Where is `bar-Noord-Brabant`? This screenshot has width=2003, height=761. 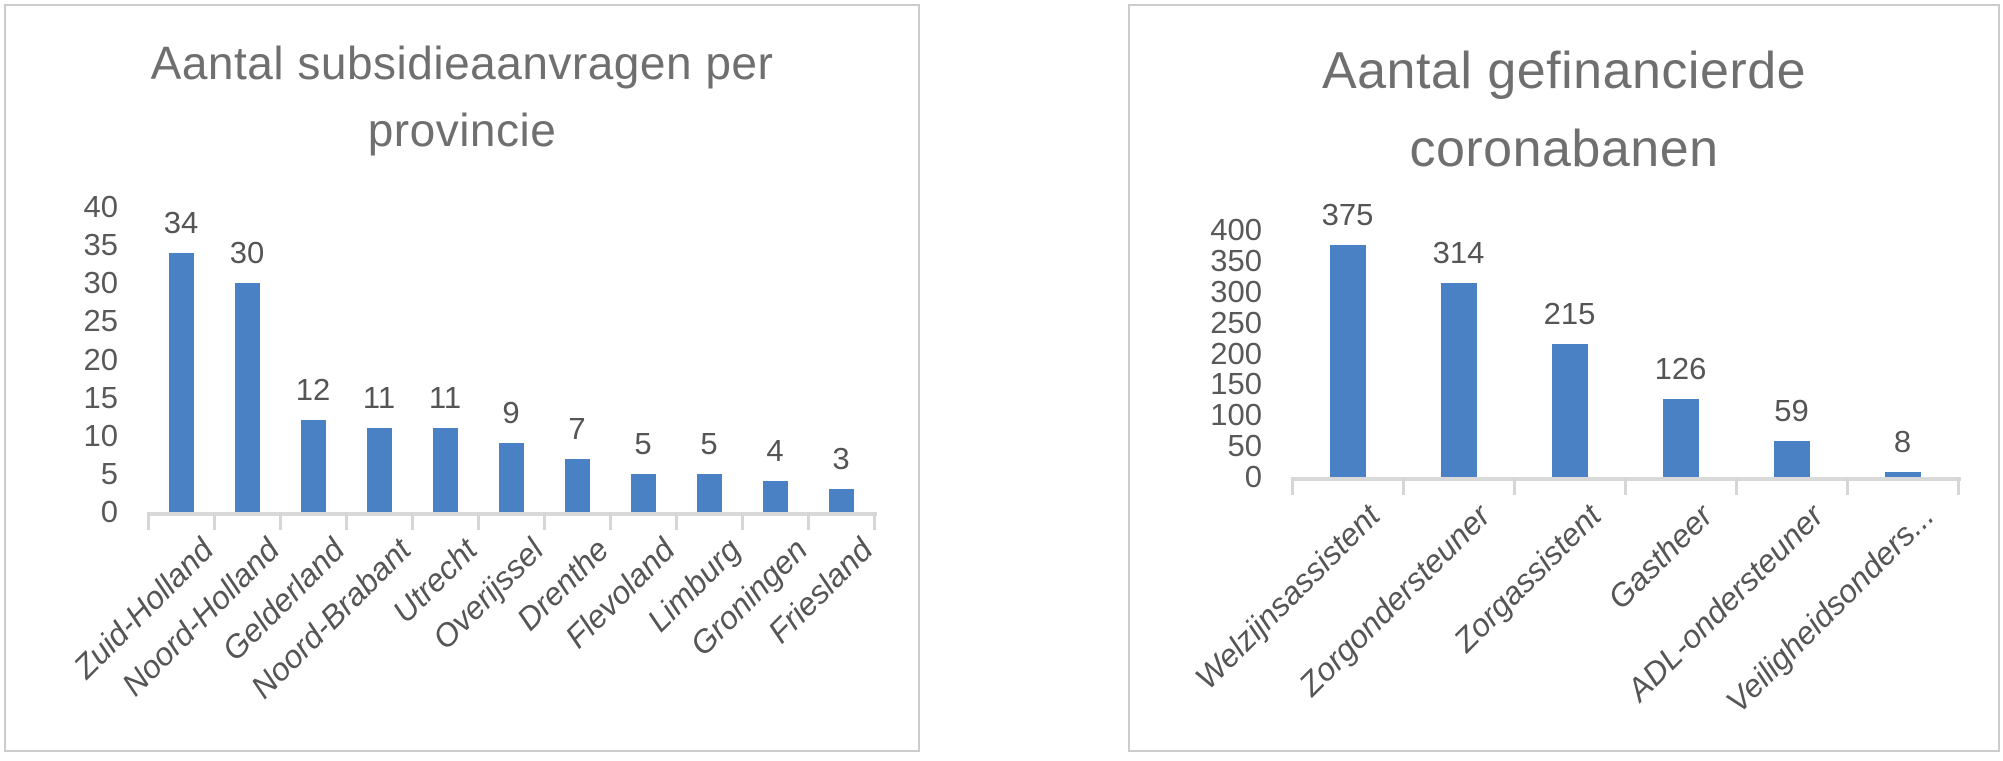
bar-Noord-Brabant is located at coordinates (379, 470).